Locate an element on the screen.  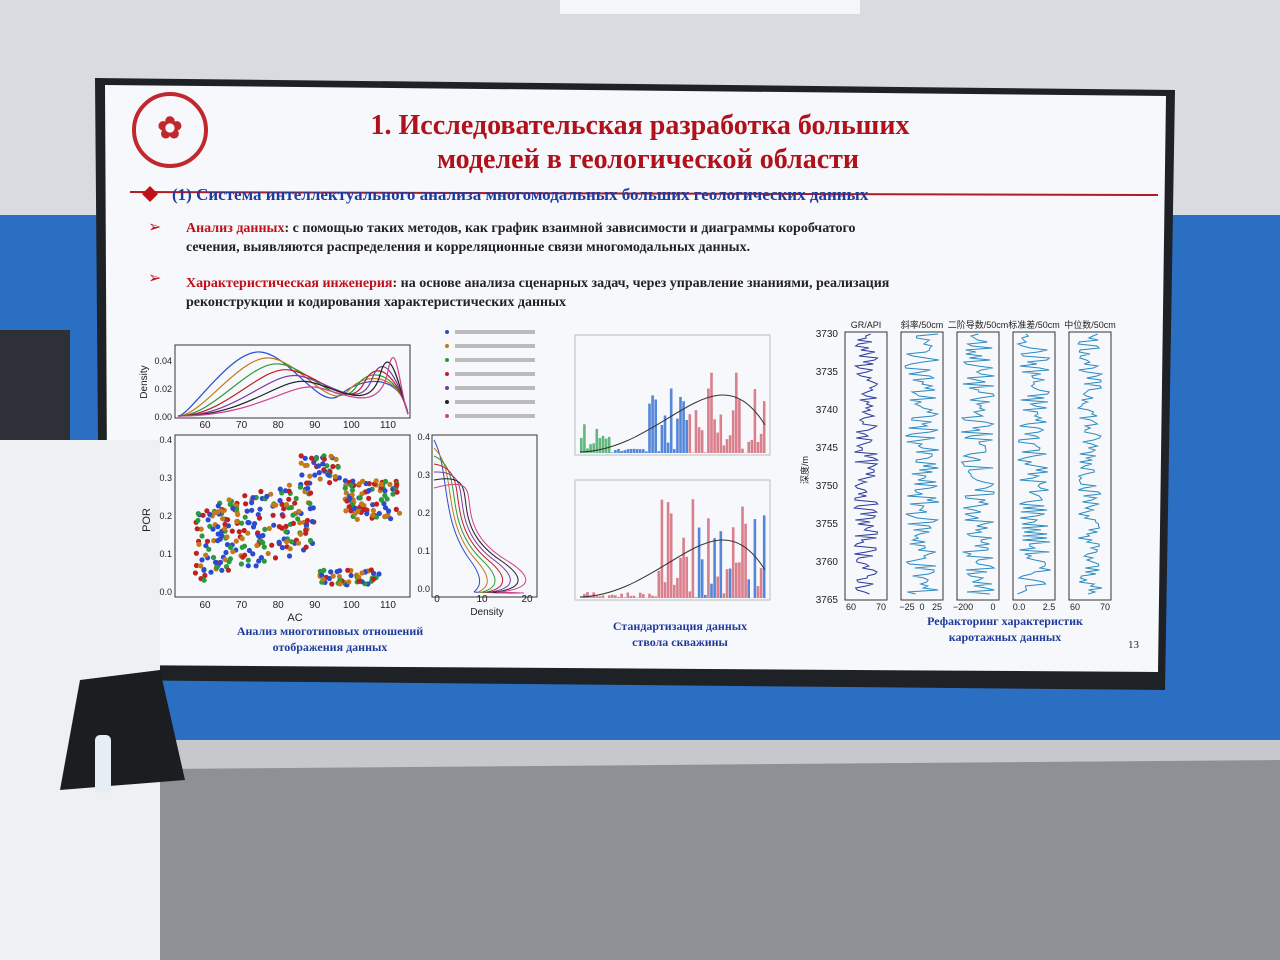
slide-title: моделей в геологической области is located at coordinates (648, 159).